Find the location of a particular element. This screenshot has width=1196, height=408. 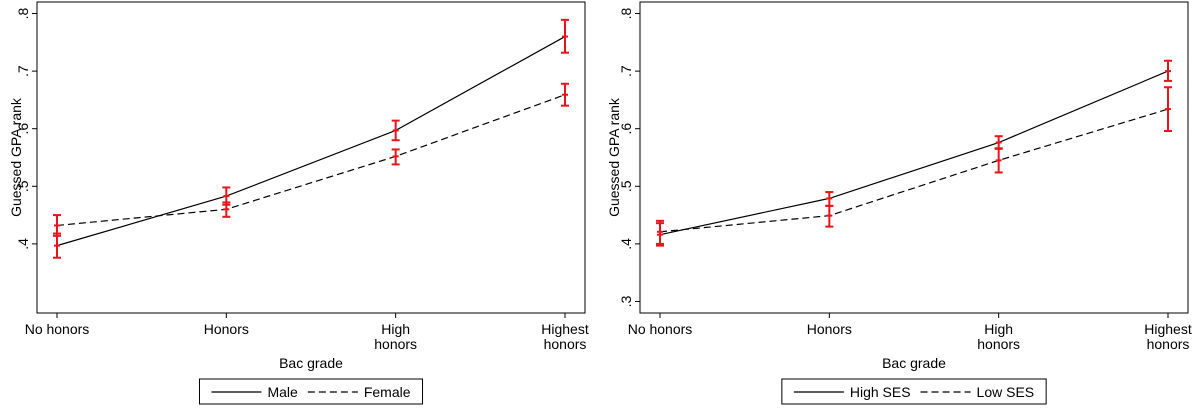

legend-label: High SES is located at coordinates (880, 392).